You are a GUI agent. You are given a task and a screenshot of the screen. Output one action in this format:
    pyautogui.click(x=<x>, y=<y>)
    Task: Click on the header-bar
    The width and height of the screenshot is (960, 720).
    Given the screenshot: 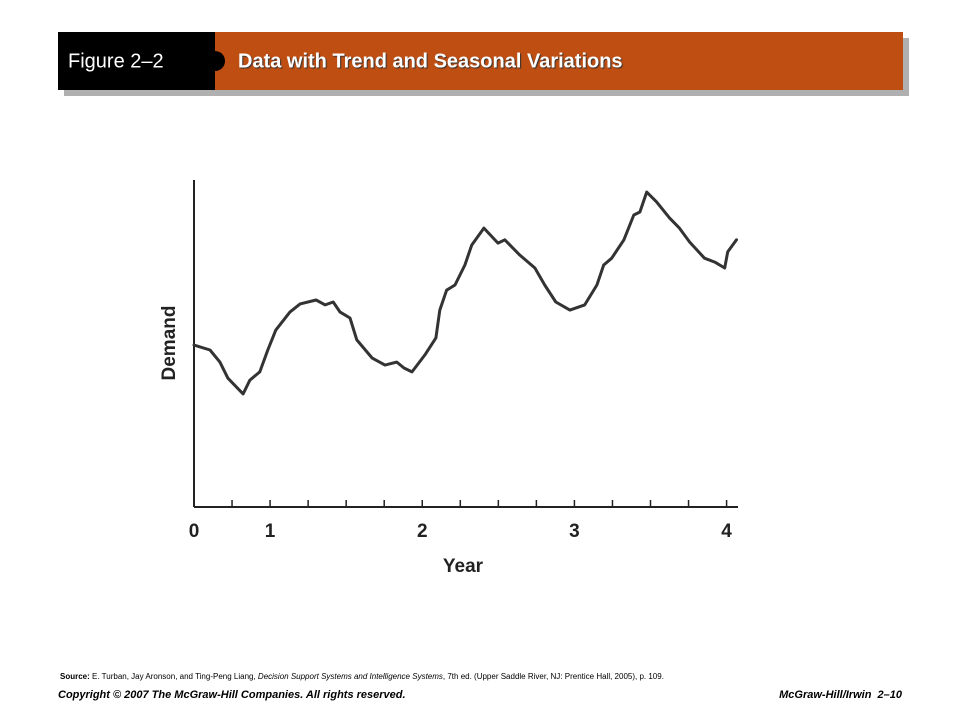 What is the action you would take?
    pyautogui.click(x=559, y=61)
    